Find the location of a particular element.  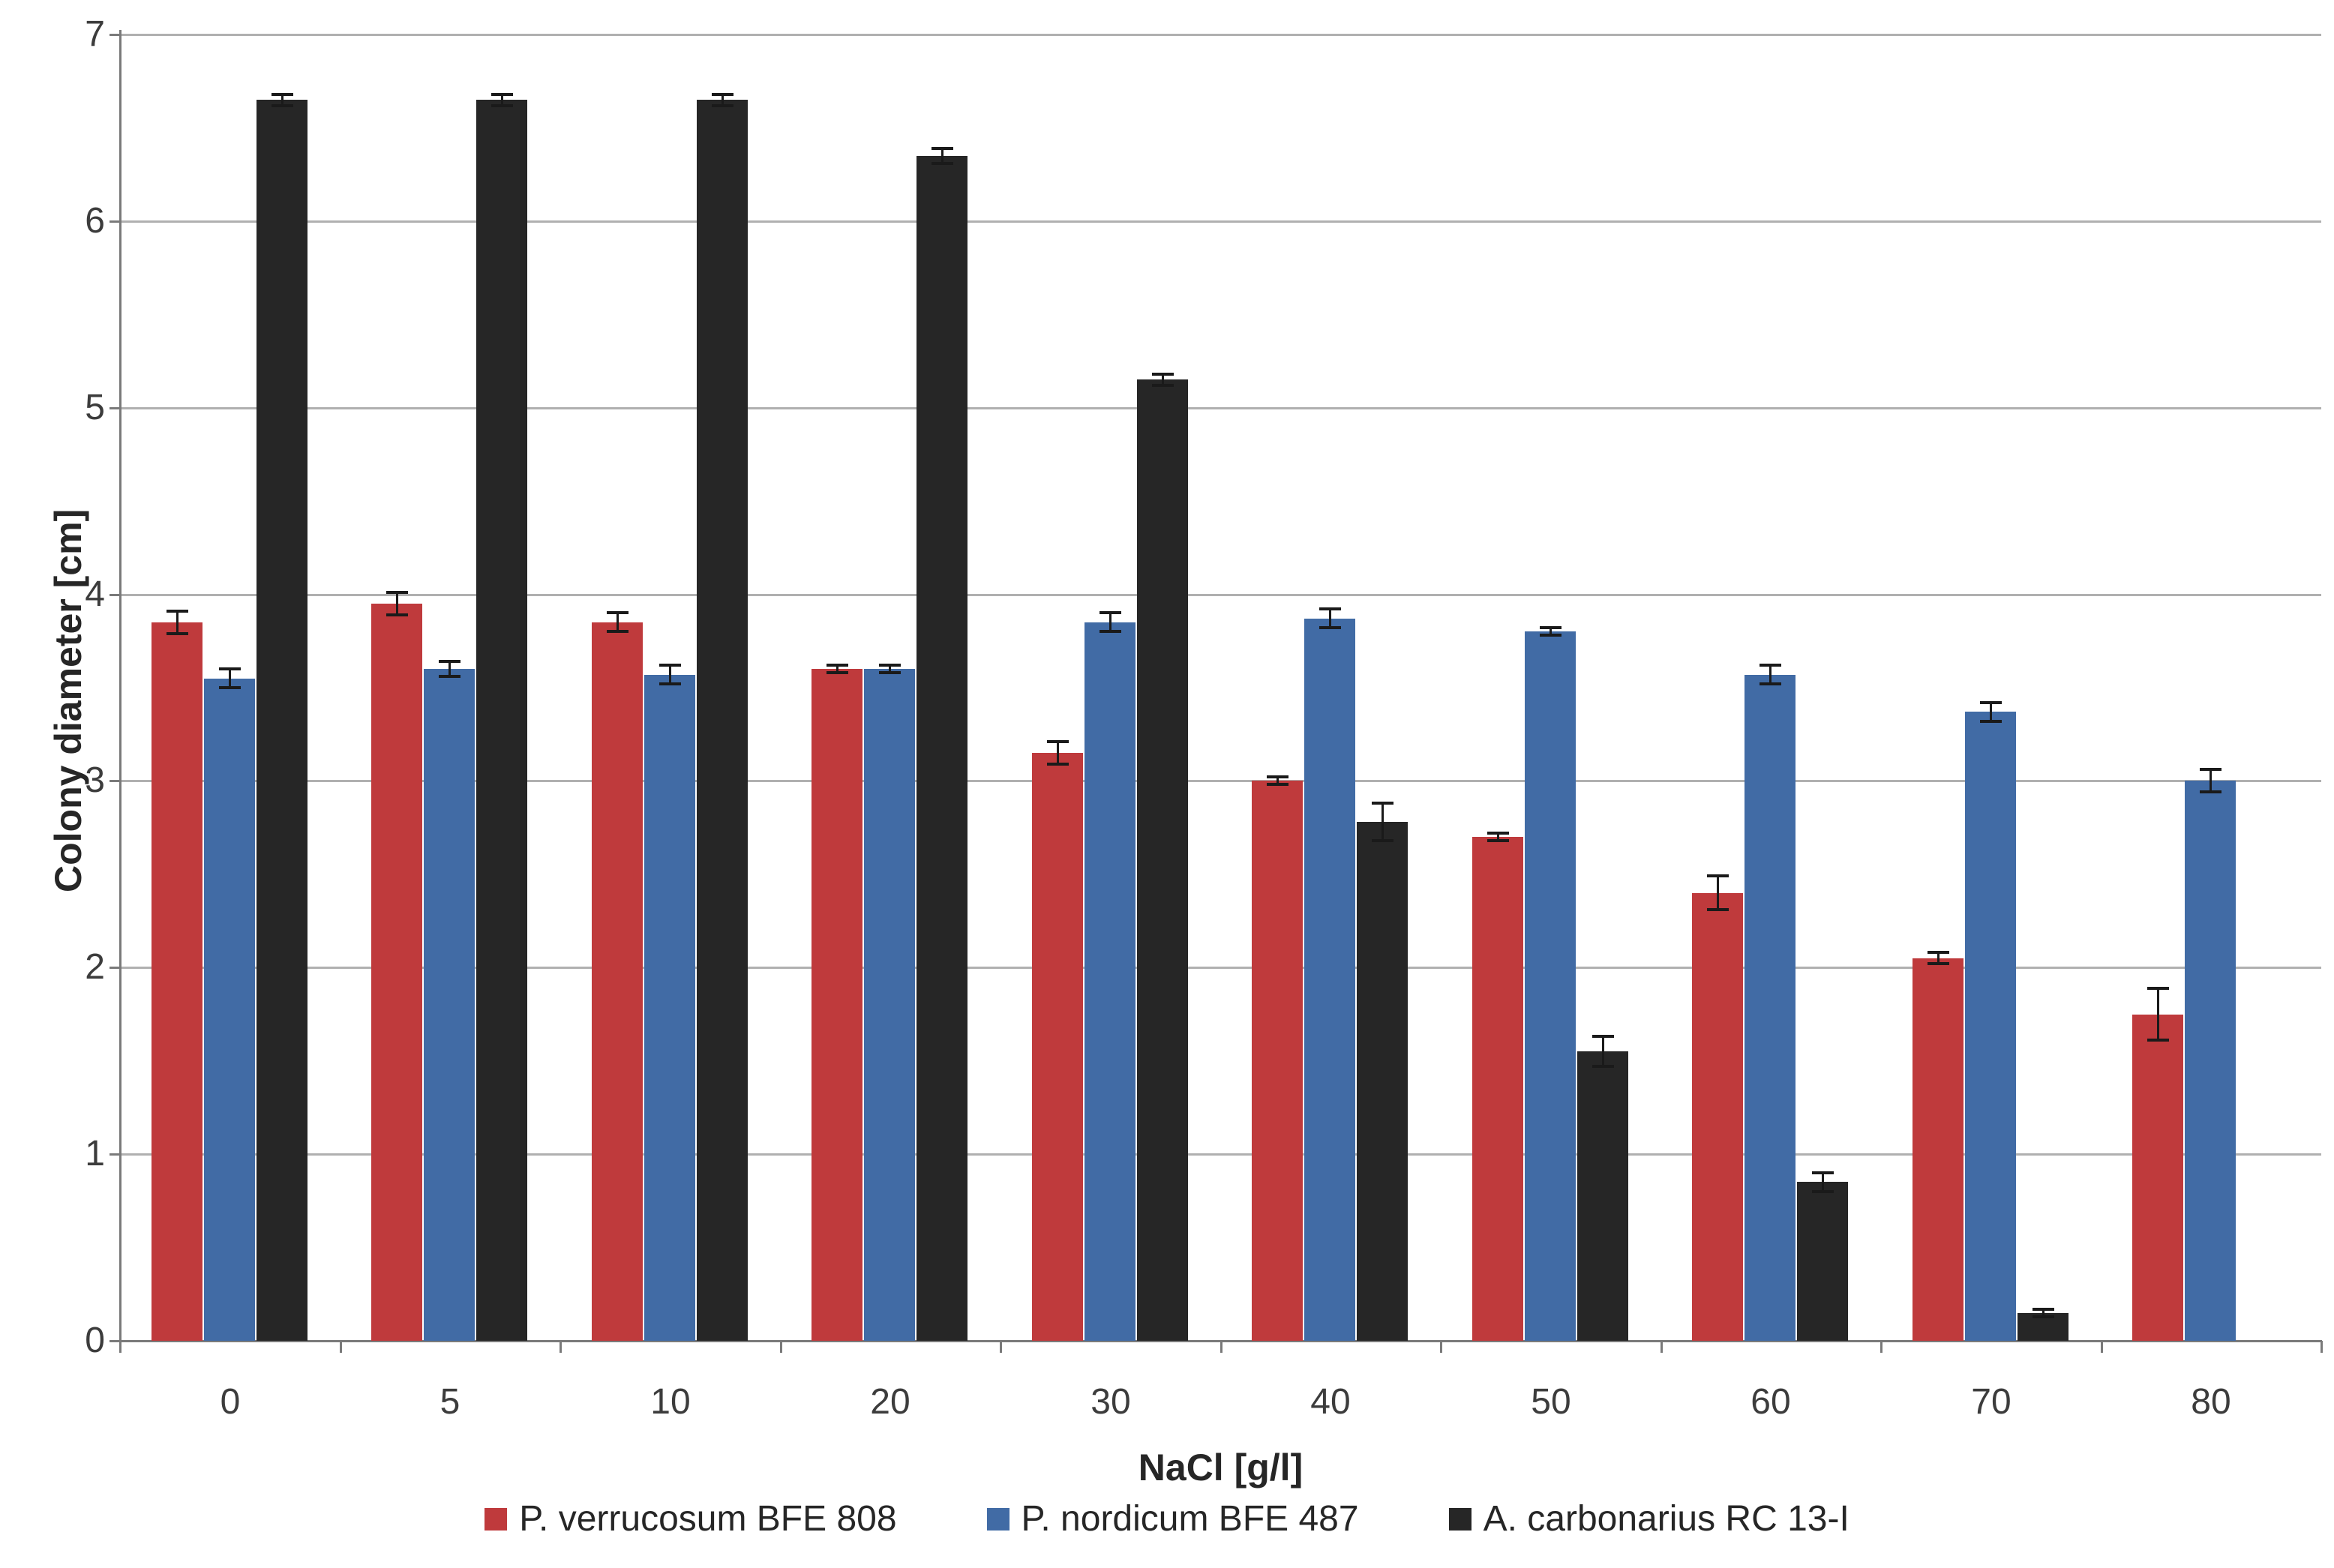

x-tick-label-50: 50 is located at coordinates (1551, 1402).